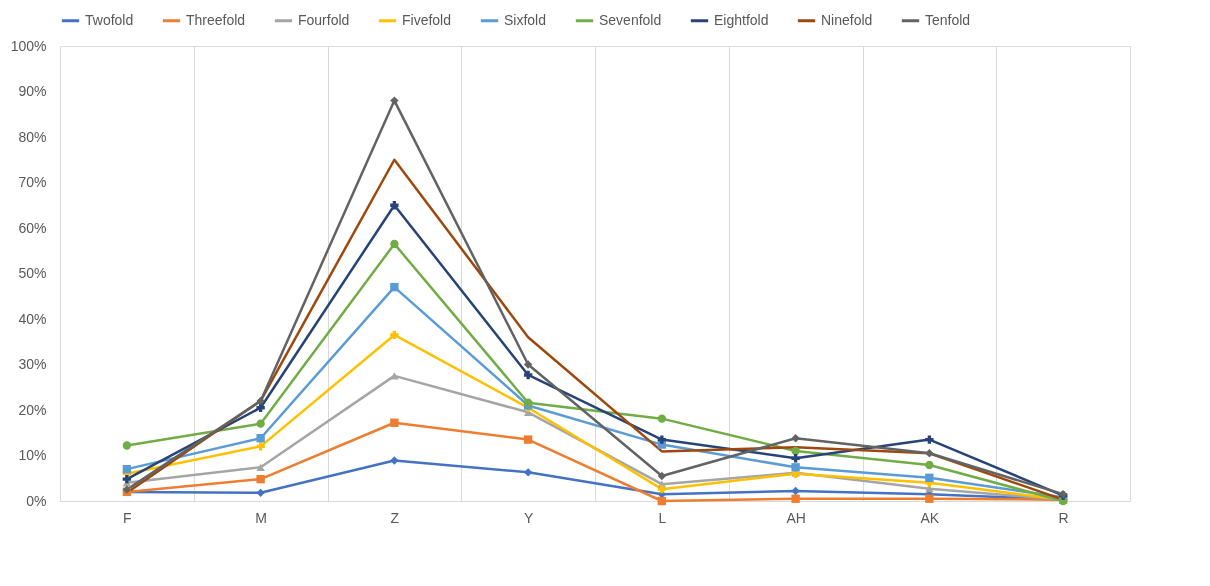 This screenshot has height=586, width=1210. Describe the element at coordinates (528, 517) in the screenshot. I see `x-tick-label: Y` at that location.